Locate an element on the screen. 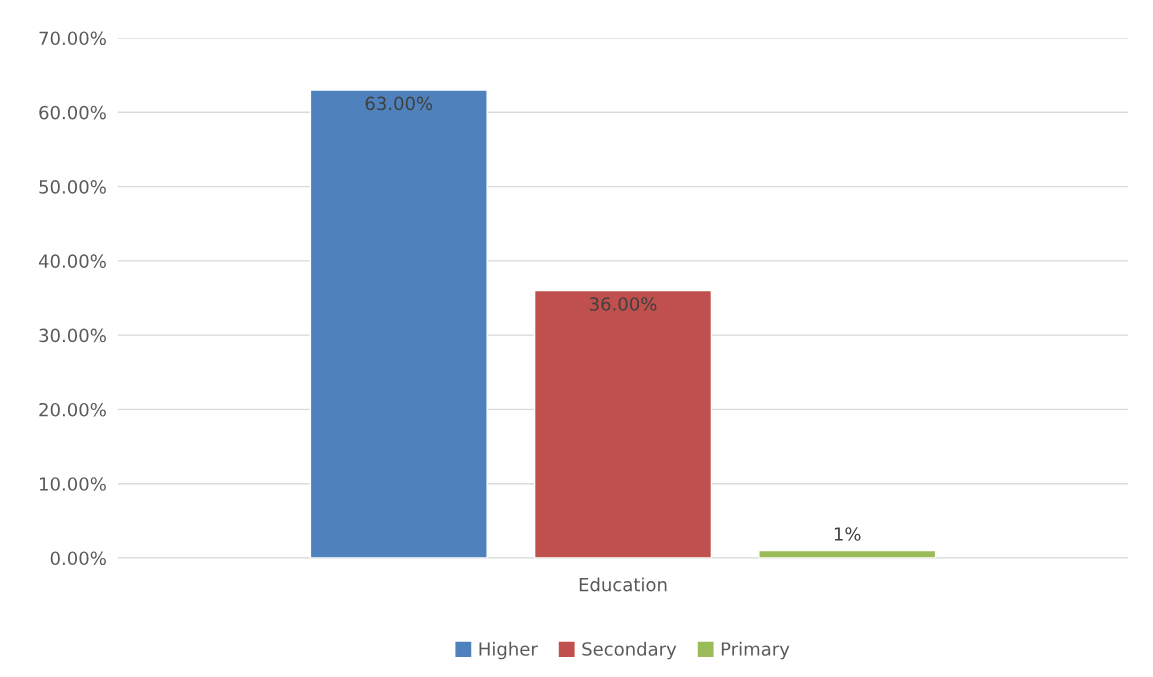  y-tick-label: 30.00% is located at coordinates (72, 335).